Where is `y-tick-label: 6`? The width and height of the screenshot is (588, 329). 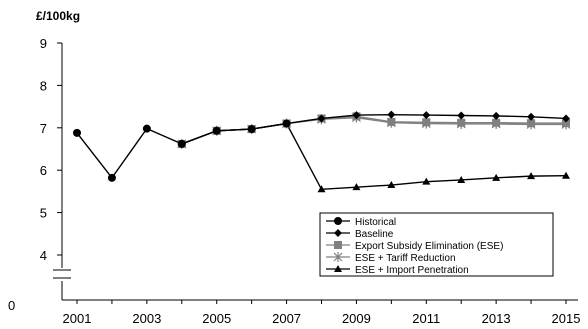
y-tick-label: 6 is located at coordinates (43, 170).